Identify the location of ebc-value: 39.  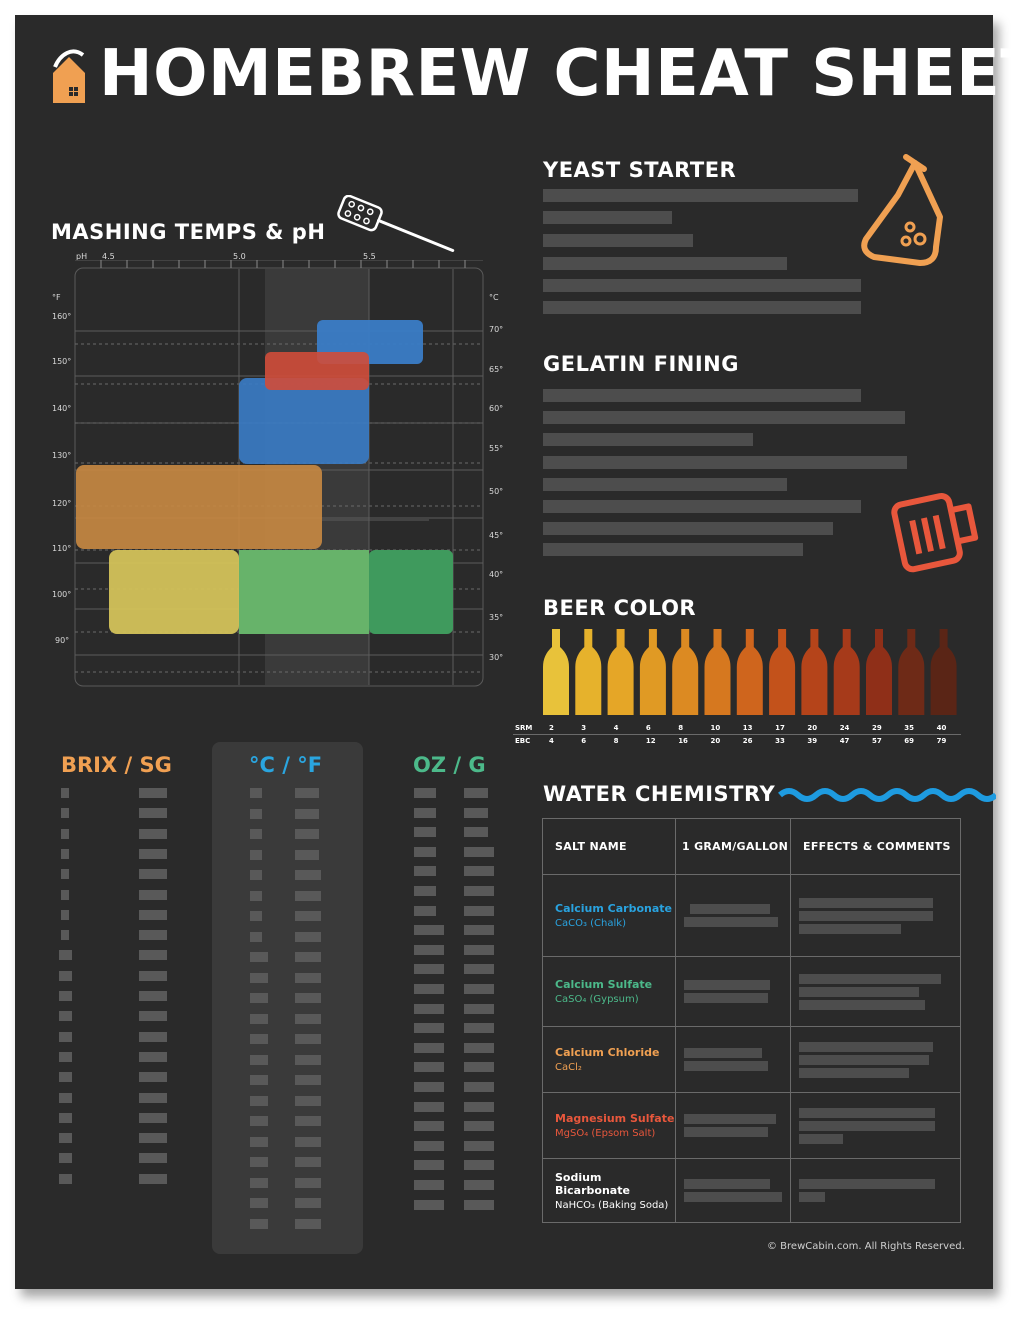
(812, 741).